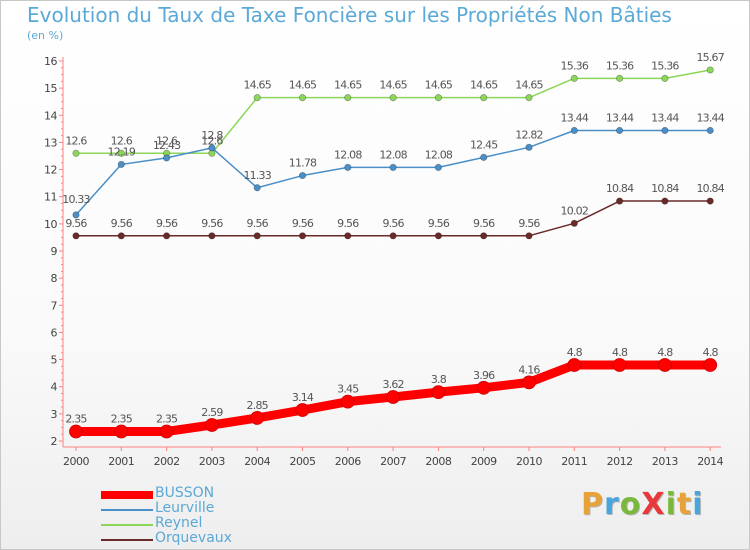  I want to click on unit-label: (en %), so click(45, 35).